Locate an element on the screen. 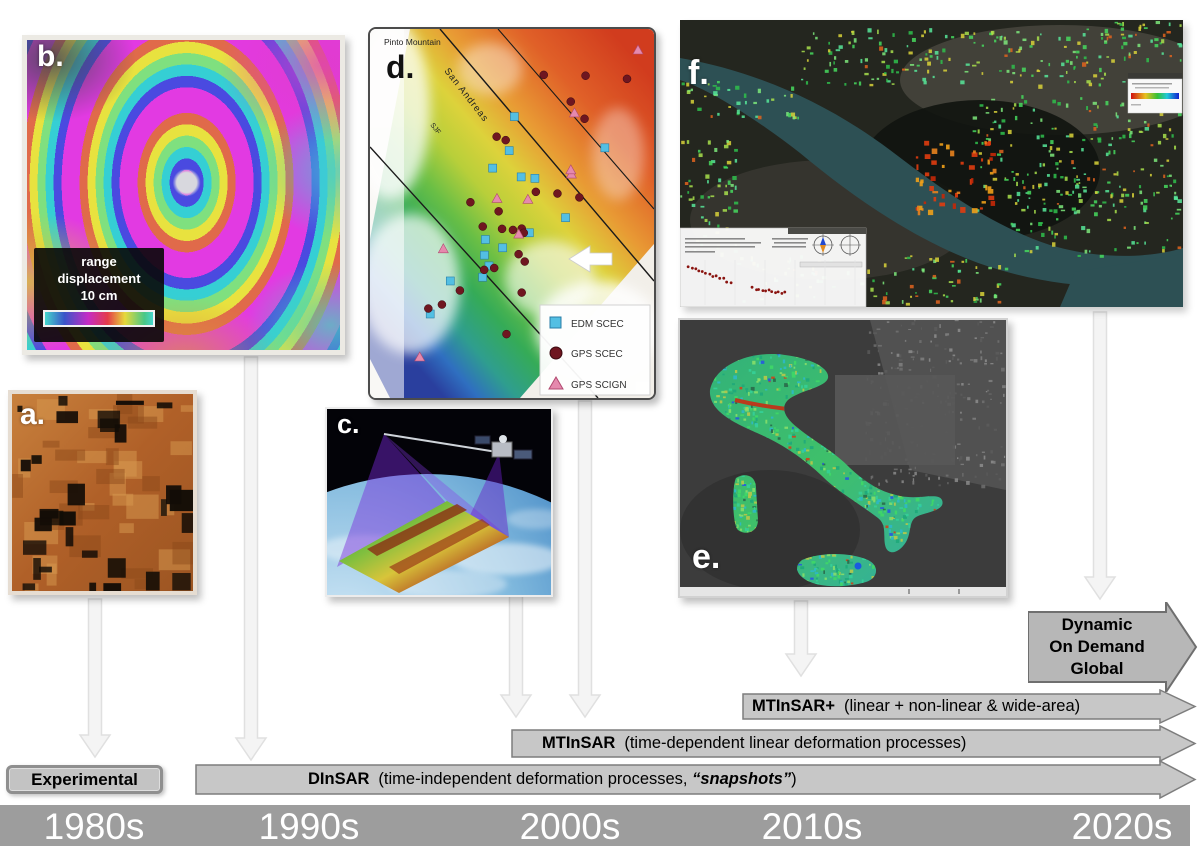  legend-edm-label: EDM SCEC is located at coordinates (597, 324).